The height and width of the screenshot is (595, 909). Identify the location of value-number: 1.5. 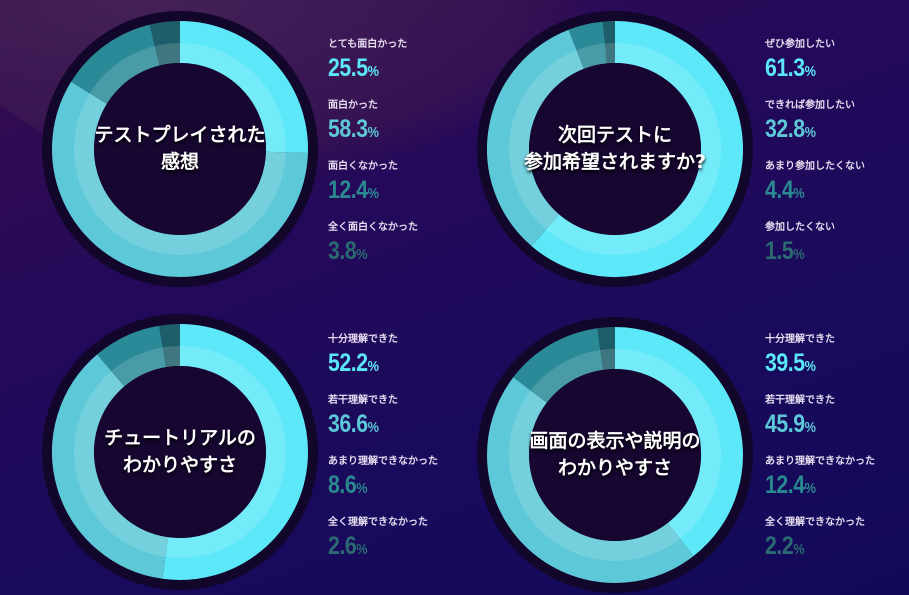
(779, 251).